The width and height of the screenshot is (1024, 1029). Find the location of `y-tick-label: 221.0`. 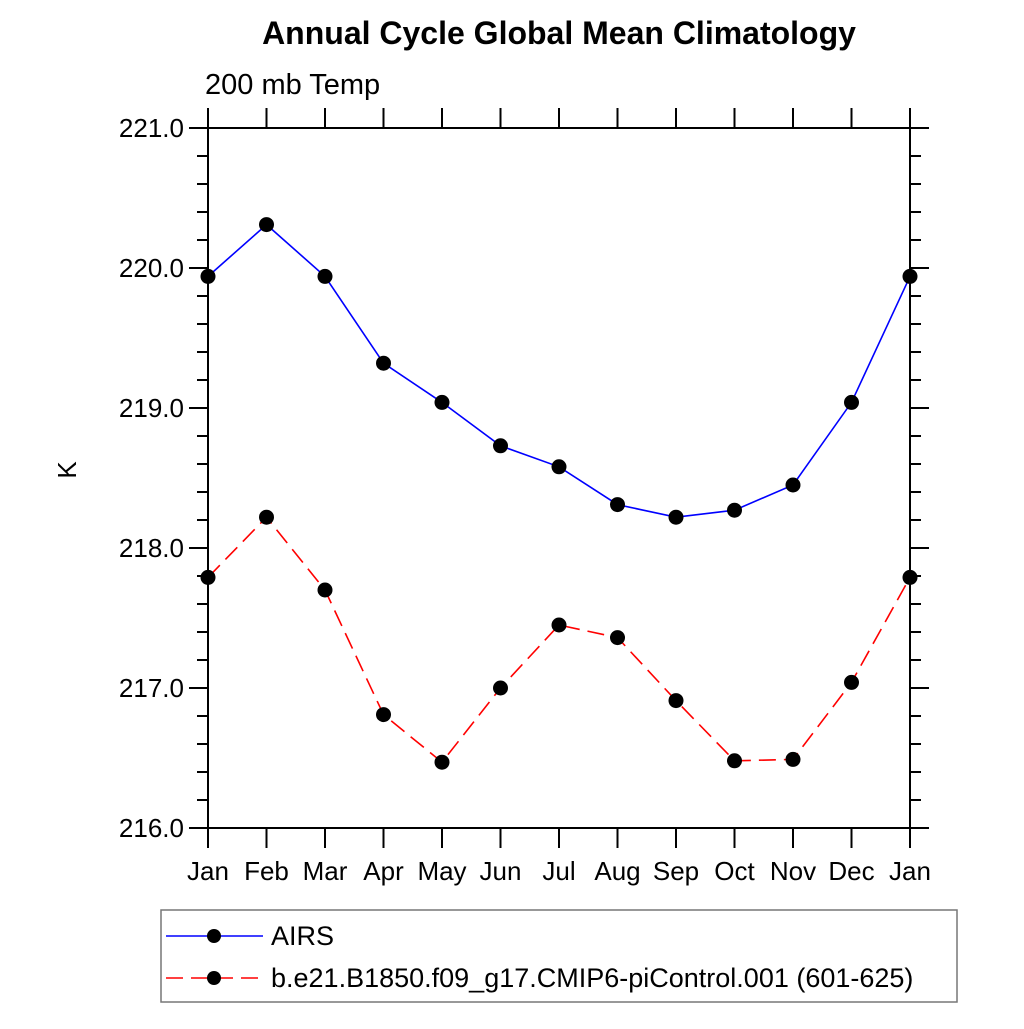

y-tick-label: 221.0 is located at coordinates (151, 128).